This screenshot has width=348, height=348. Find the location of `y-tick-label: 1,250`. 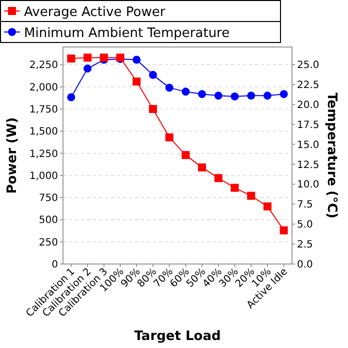

y-tick-label: 1,250 is located at coordinates (43, 154).